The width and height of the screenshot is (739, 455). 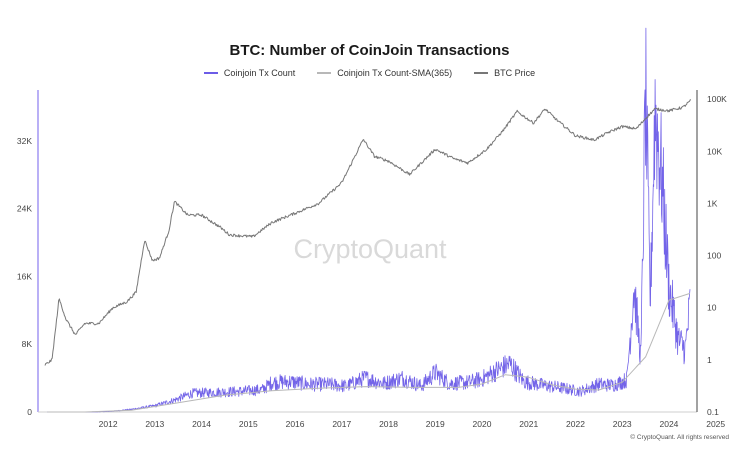 I want to click on legend-swatch-sma, so click(x=324, y=73).